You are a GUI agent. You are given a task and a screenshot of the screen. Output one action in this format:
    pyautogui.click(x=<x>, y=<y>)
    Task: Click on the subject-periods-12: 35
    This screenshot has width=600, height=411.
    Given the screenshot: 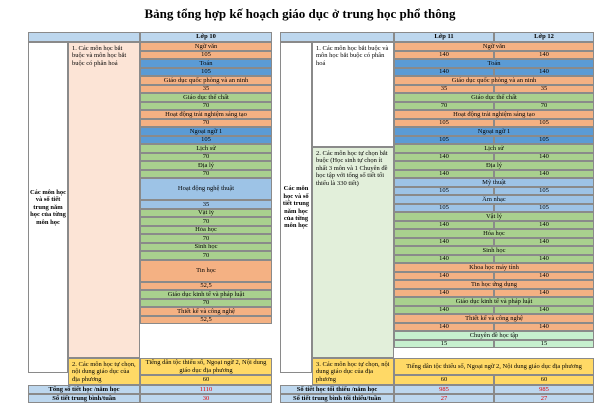 What is the action you would take?
    pyautogui.click(x=544, y=88)
    